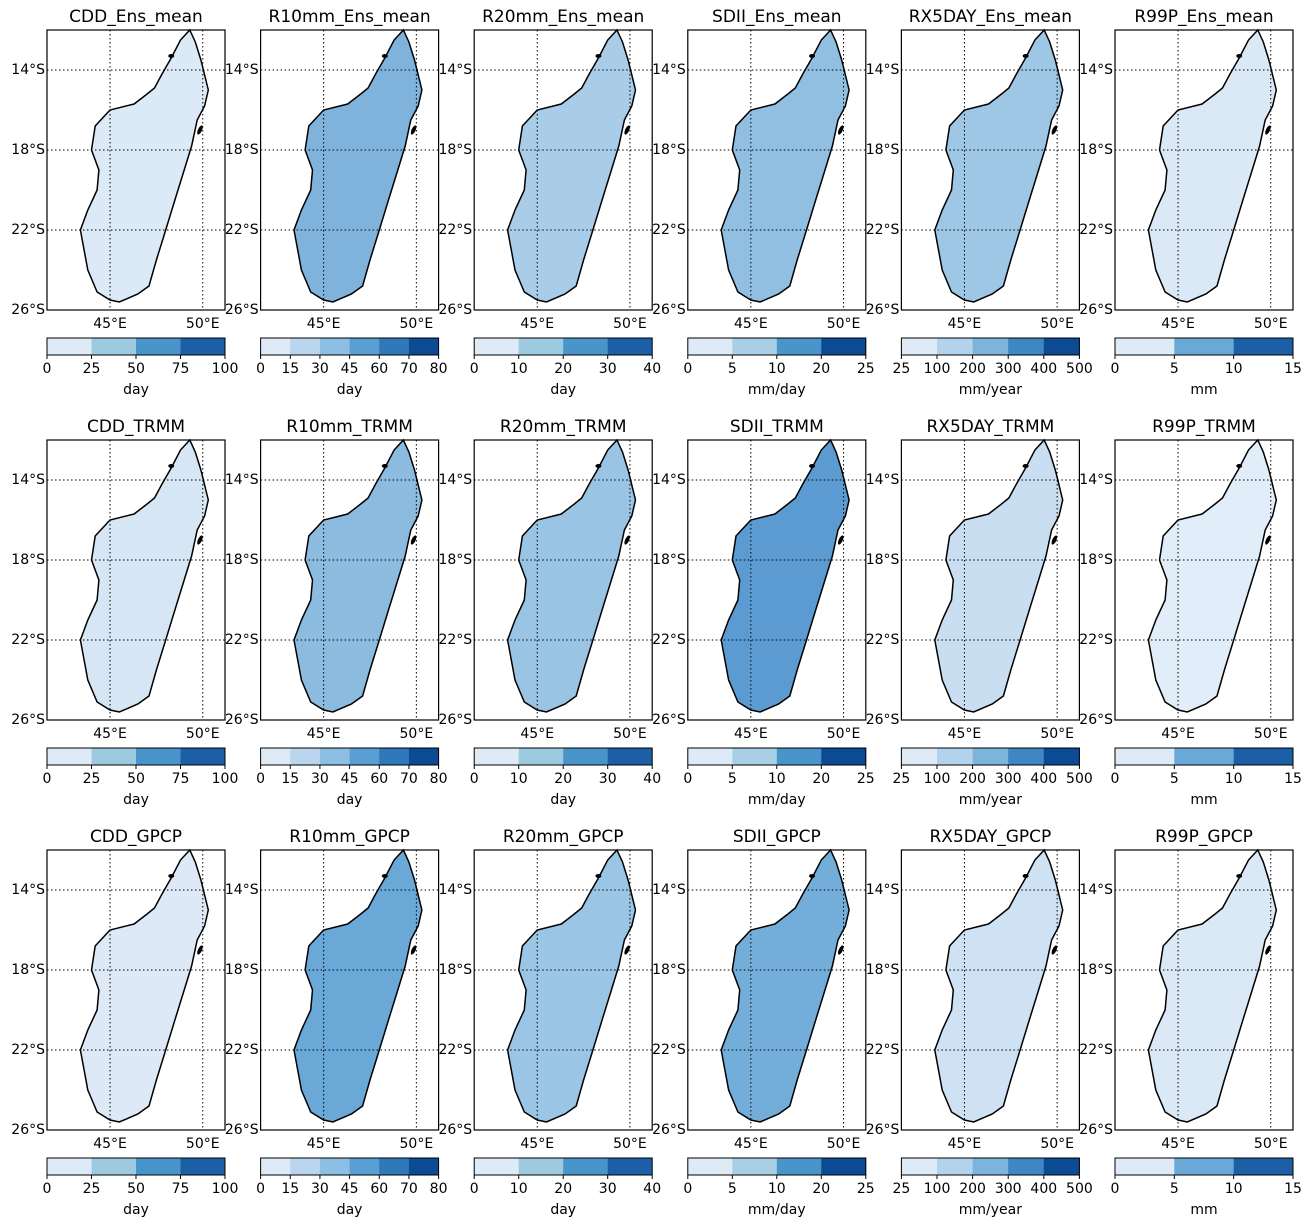 Image resolution: width=1313 pixels, height=1219 pixels. I want to click on colorbar-tick-label: 50, so click(136, 1189).